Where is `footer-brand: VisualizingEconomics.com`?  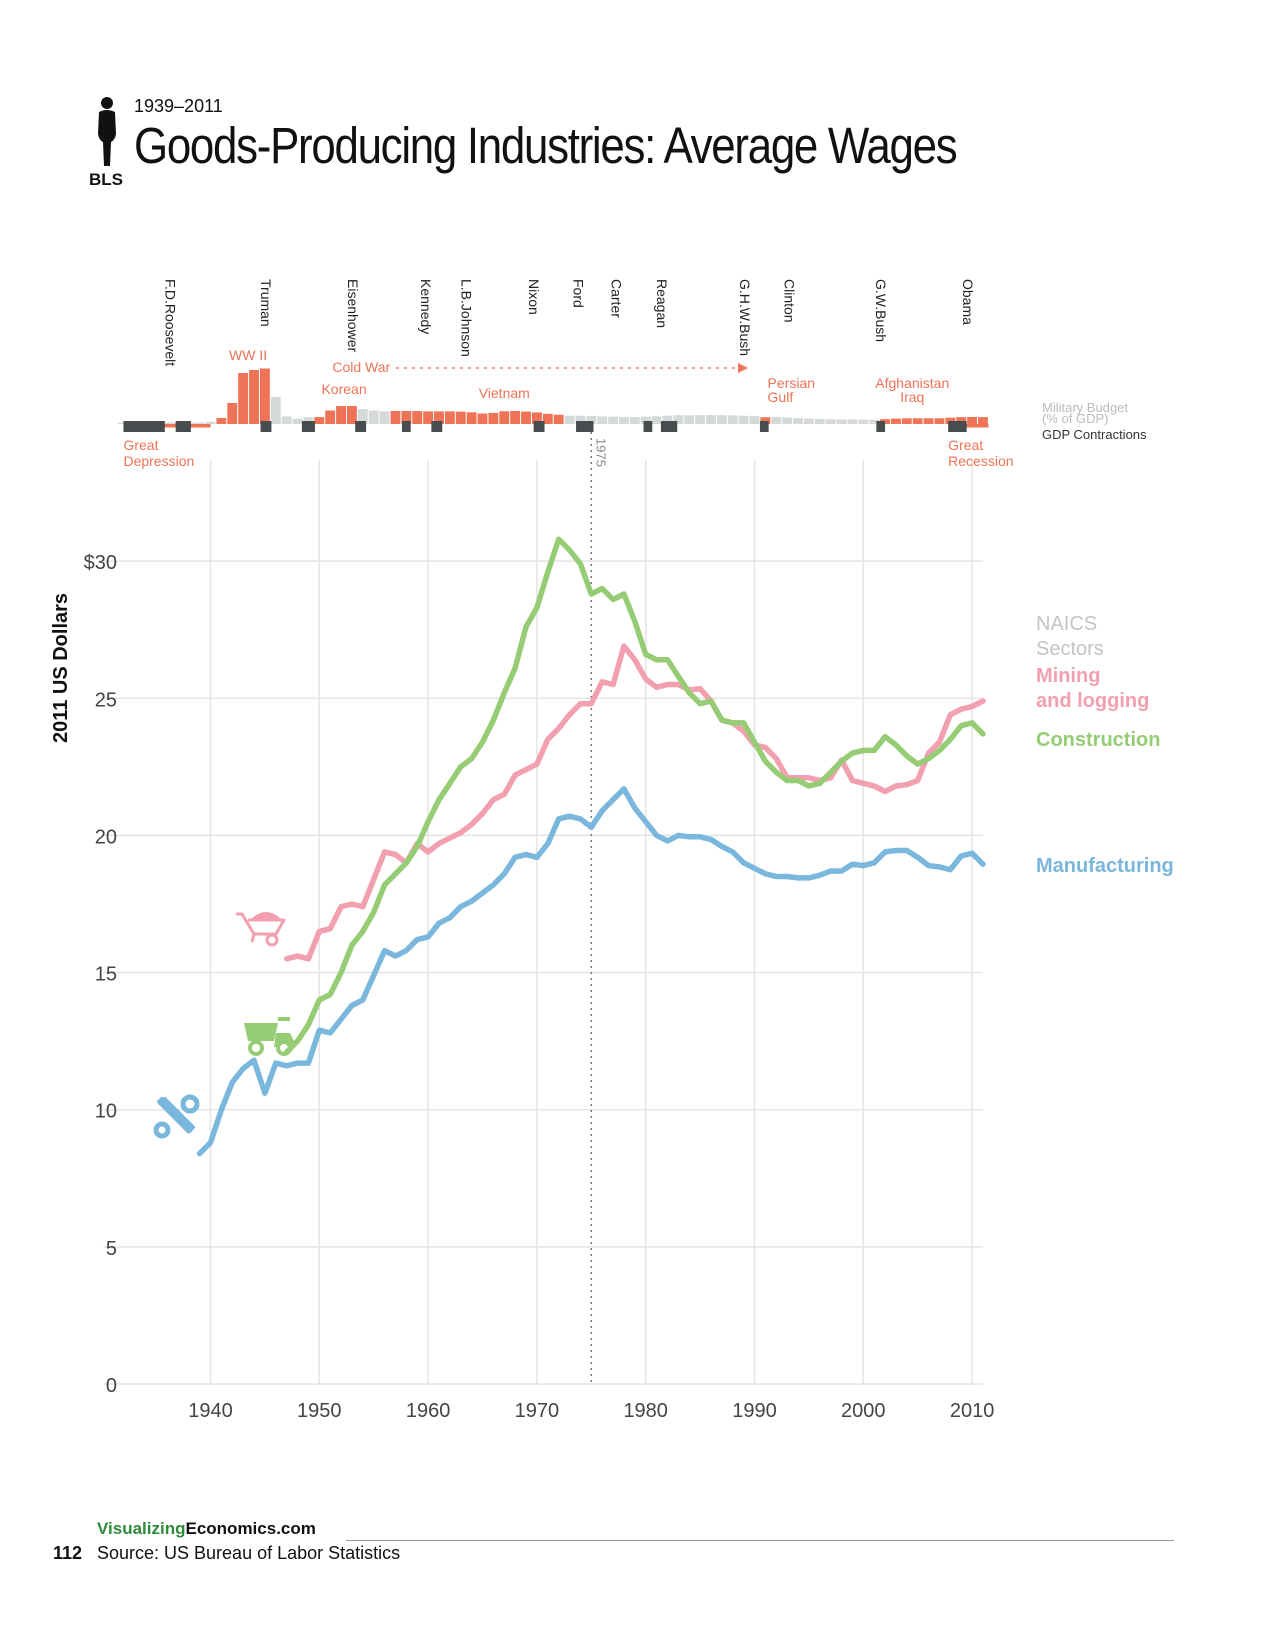 footer-brand: VisualizingEconomics.com is located at coordinates (206, 1529).